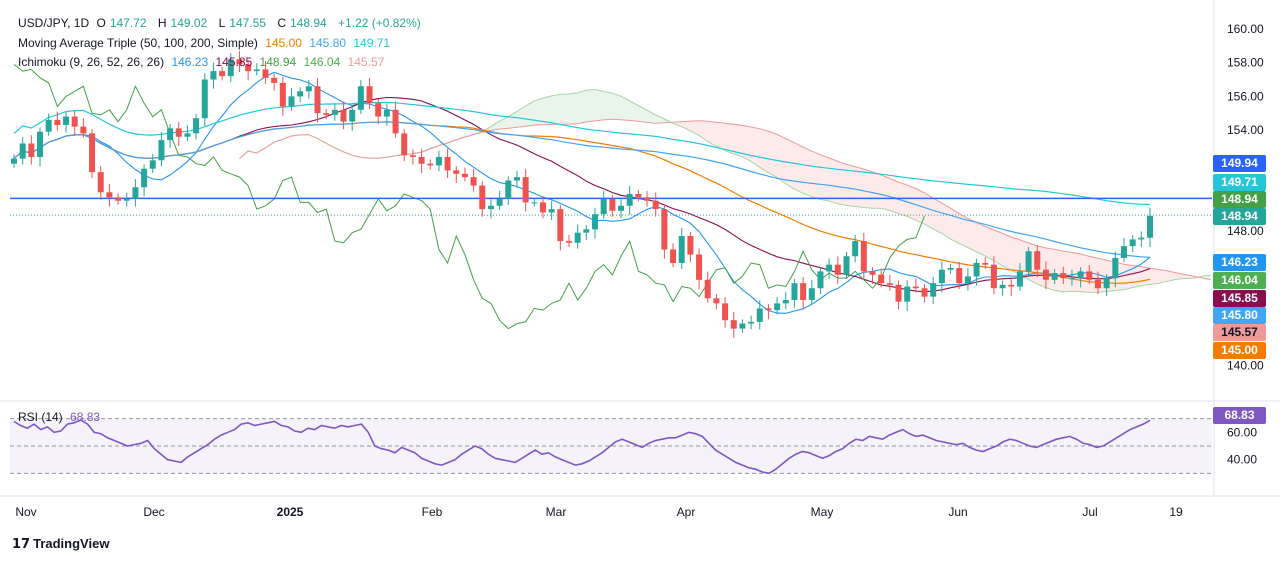 This screenshot has height=562, width=1280. What do you see at coordinates (432, 512) in the screenshot?
I see `x-tick-label: Feb` at bounding box center [432, 512].